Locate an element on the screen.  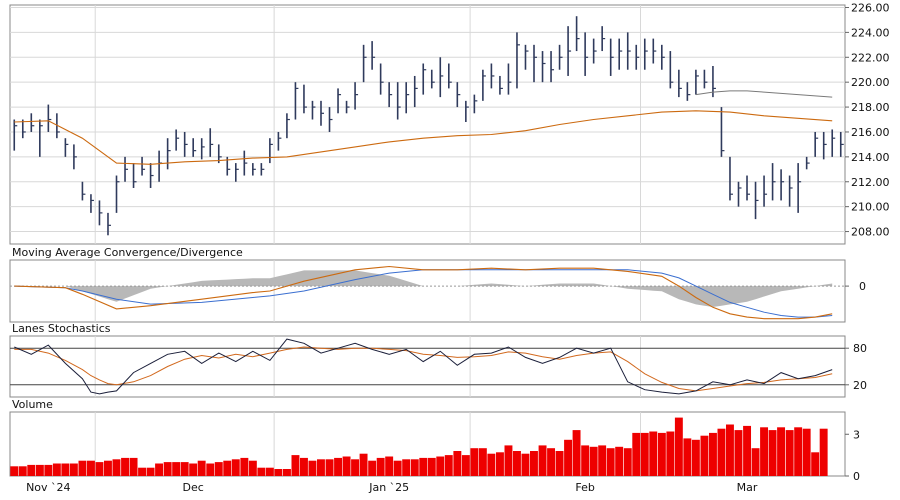
stochastics-d-line is located at coordinates (423, 369).